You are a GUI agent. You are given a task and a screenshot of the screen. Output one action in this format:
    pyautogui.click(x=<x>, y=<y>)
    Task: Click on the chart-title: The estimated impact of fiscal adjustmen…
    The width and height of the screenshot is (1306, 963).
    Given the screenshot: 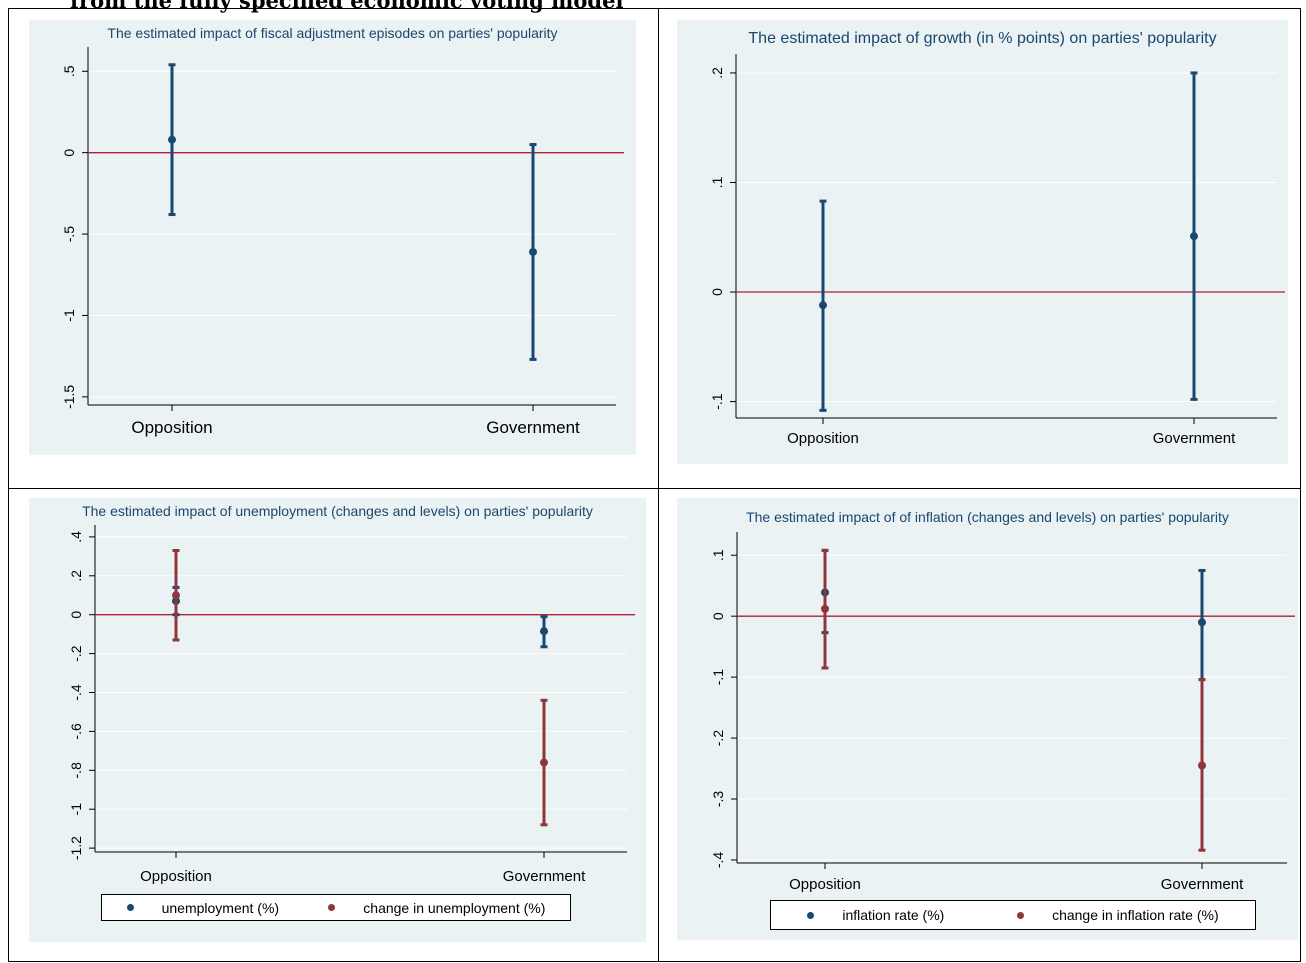 What is the action you would take?
    pyautogui.click(x=332, y=33)
    